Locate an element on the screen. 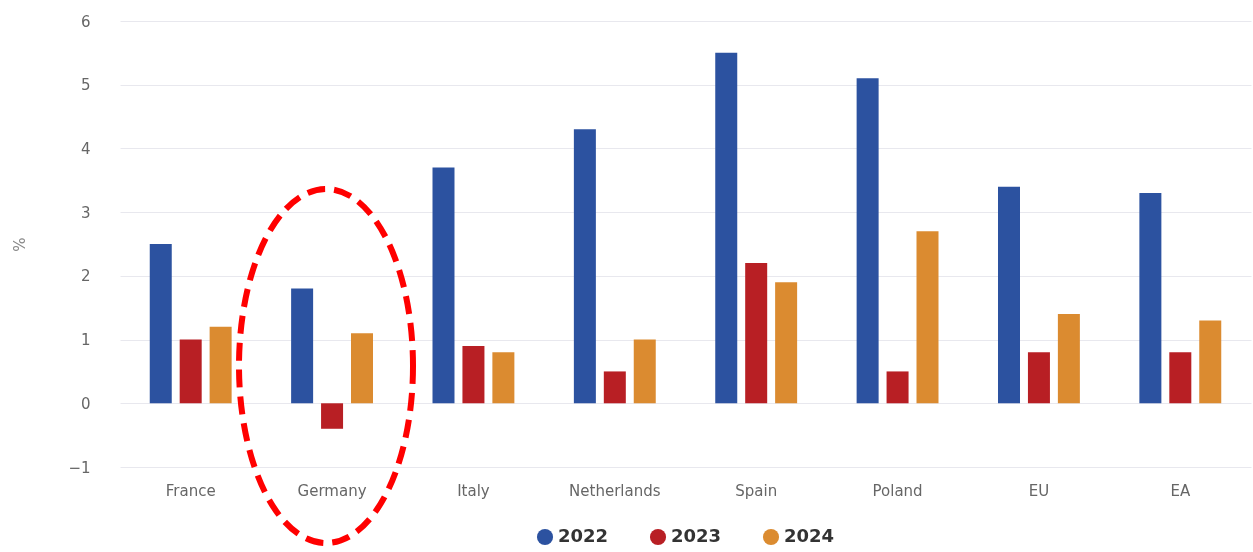  x-tick-label: Italy is located at coordinates (473, 490).